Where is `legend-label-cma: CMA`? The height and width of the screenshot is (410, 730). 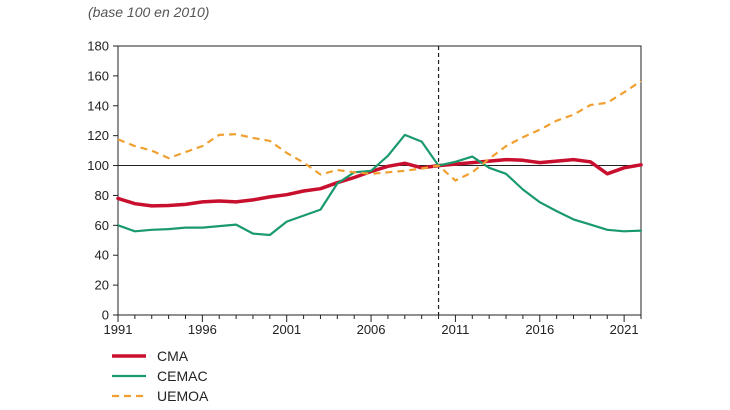
legend-label-cma: CMA is located at coordinates (173, 356).